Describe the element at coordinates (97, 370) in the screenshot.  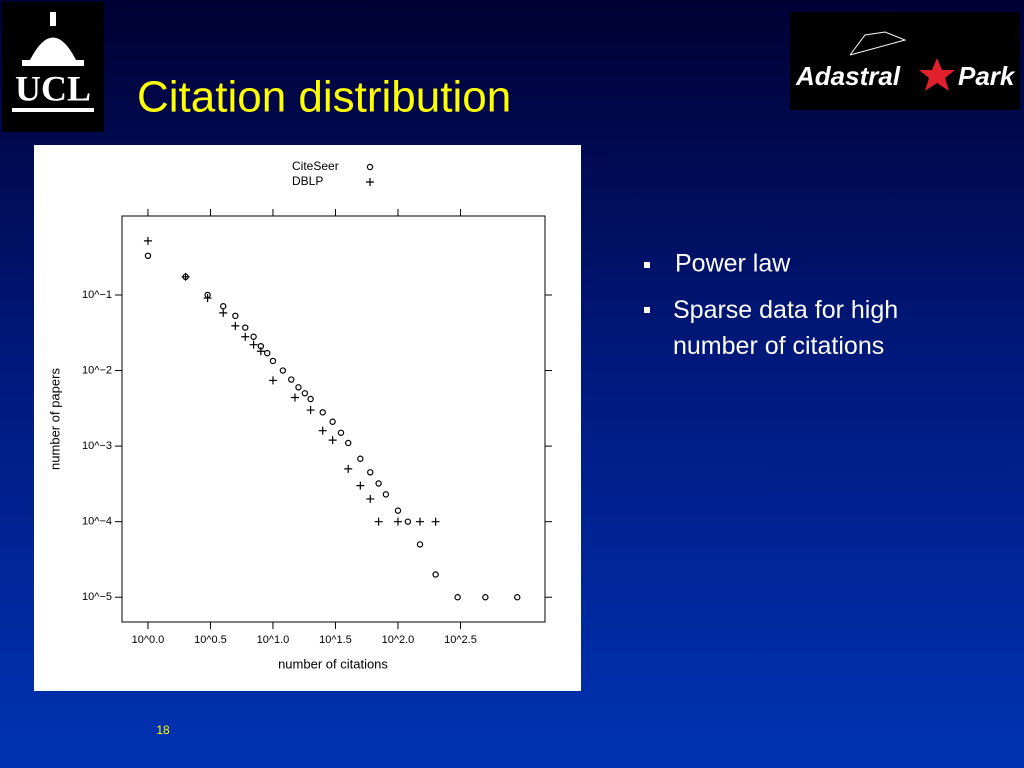
I see `y-tick-label: 10^−2` at that location.